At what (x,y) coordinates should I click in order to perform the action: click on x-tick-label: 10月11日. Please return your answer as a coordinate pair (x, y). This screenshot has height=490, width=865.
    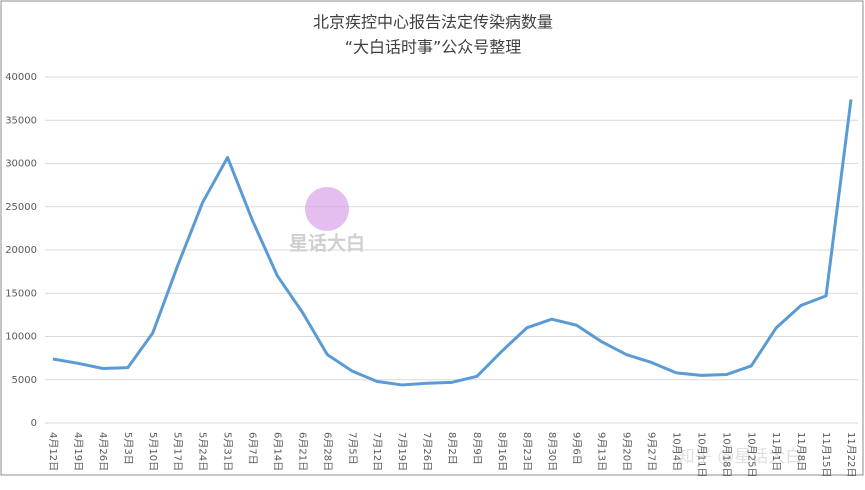
    Looking at the image, I should click on (701, 454).